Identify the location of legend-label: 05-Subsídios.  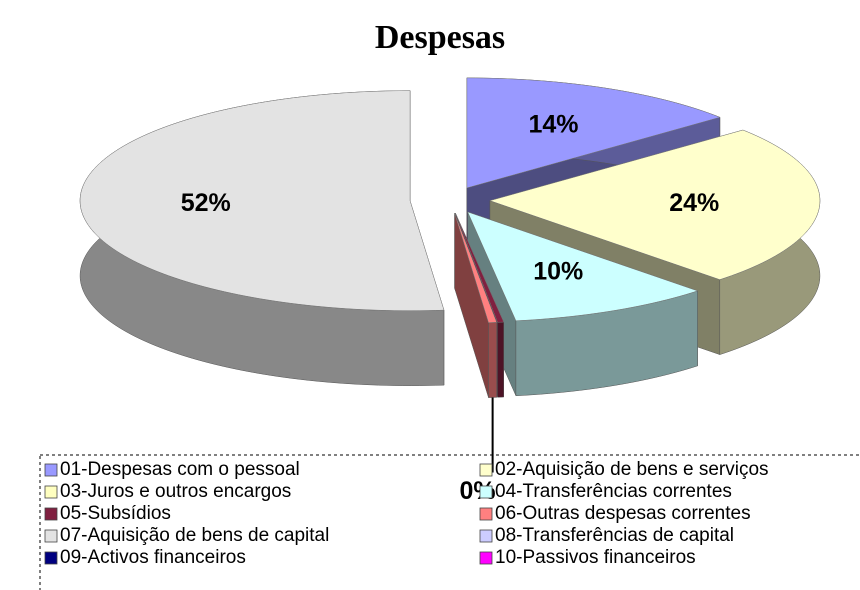
(115, 513).